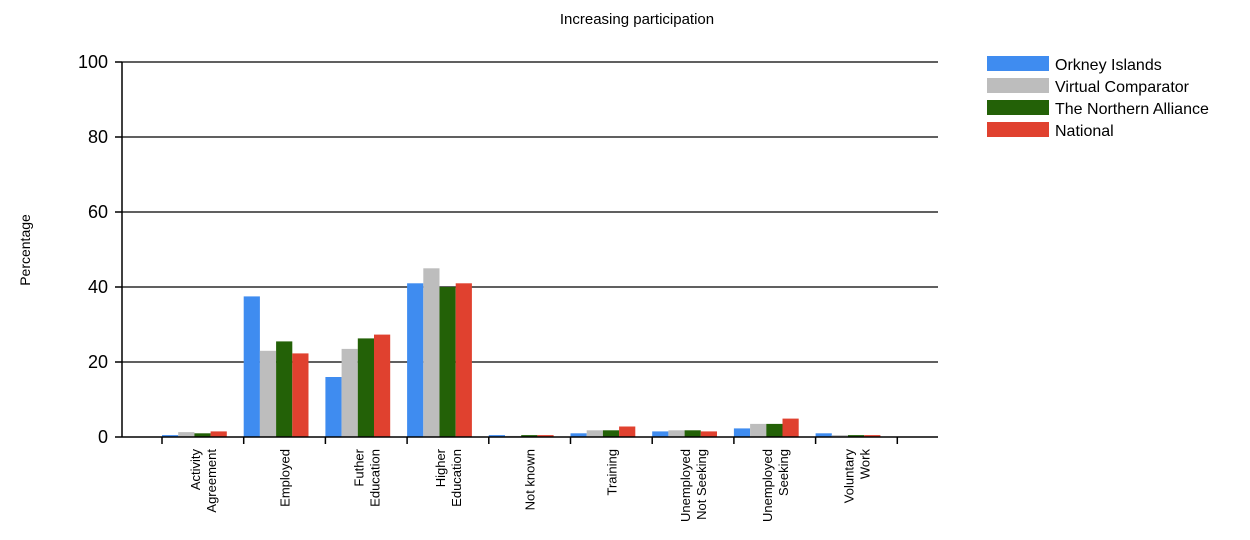  Describe the element at coordinates (865, 464) in the screenshot. I see `x-tick-label: Work` at that location.